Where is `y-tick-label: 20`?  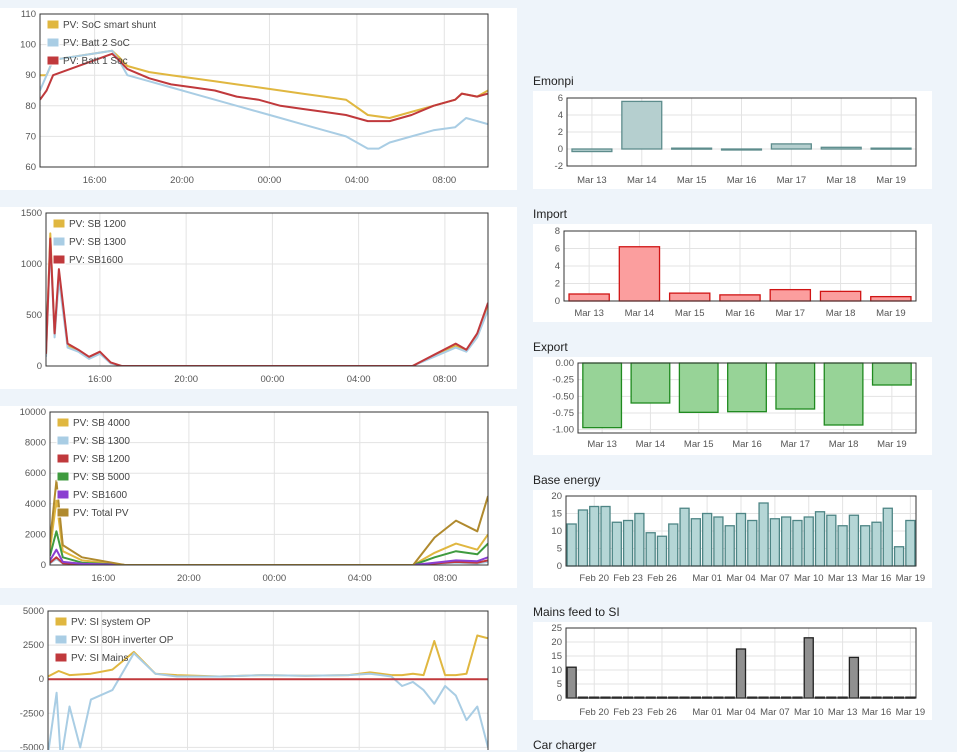
y-tick-label: 20 is located at coordinates (556, 642).